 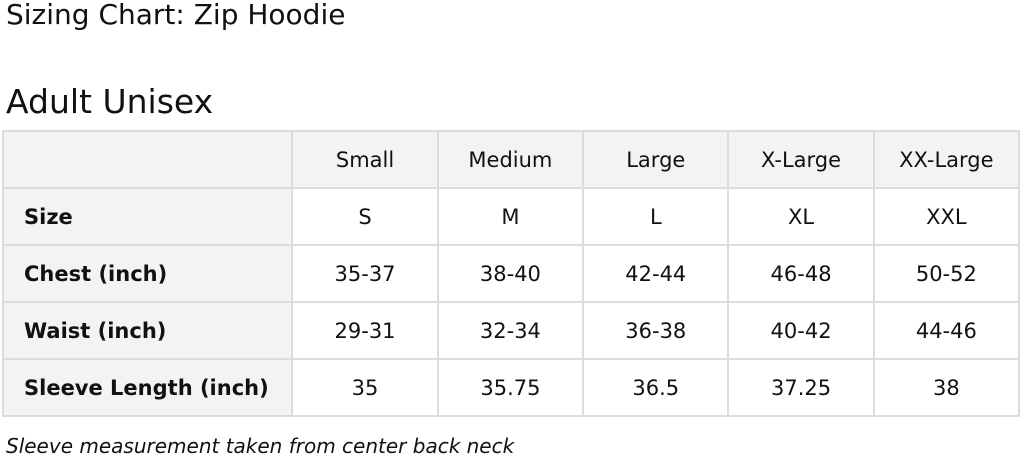 I want to click on table-cell: 40-42, so click(x=801, y=330).